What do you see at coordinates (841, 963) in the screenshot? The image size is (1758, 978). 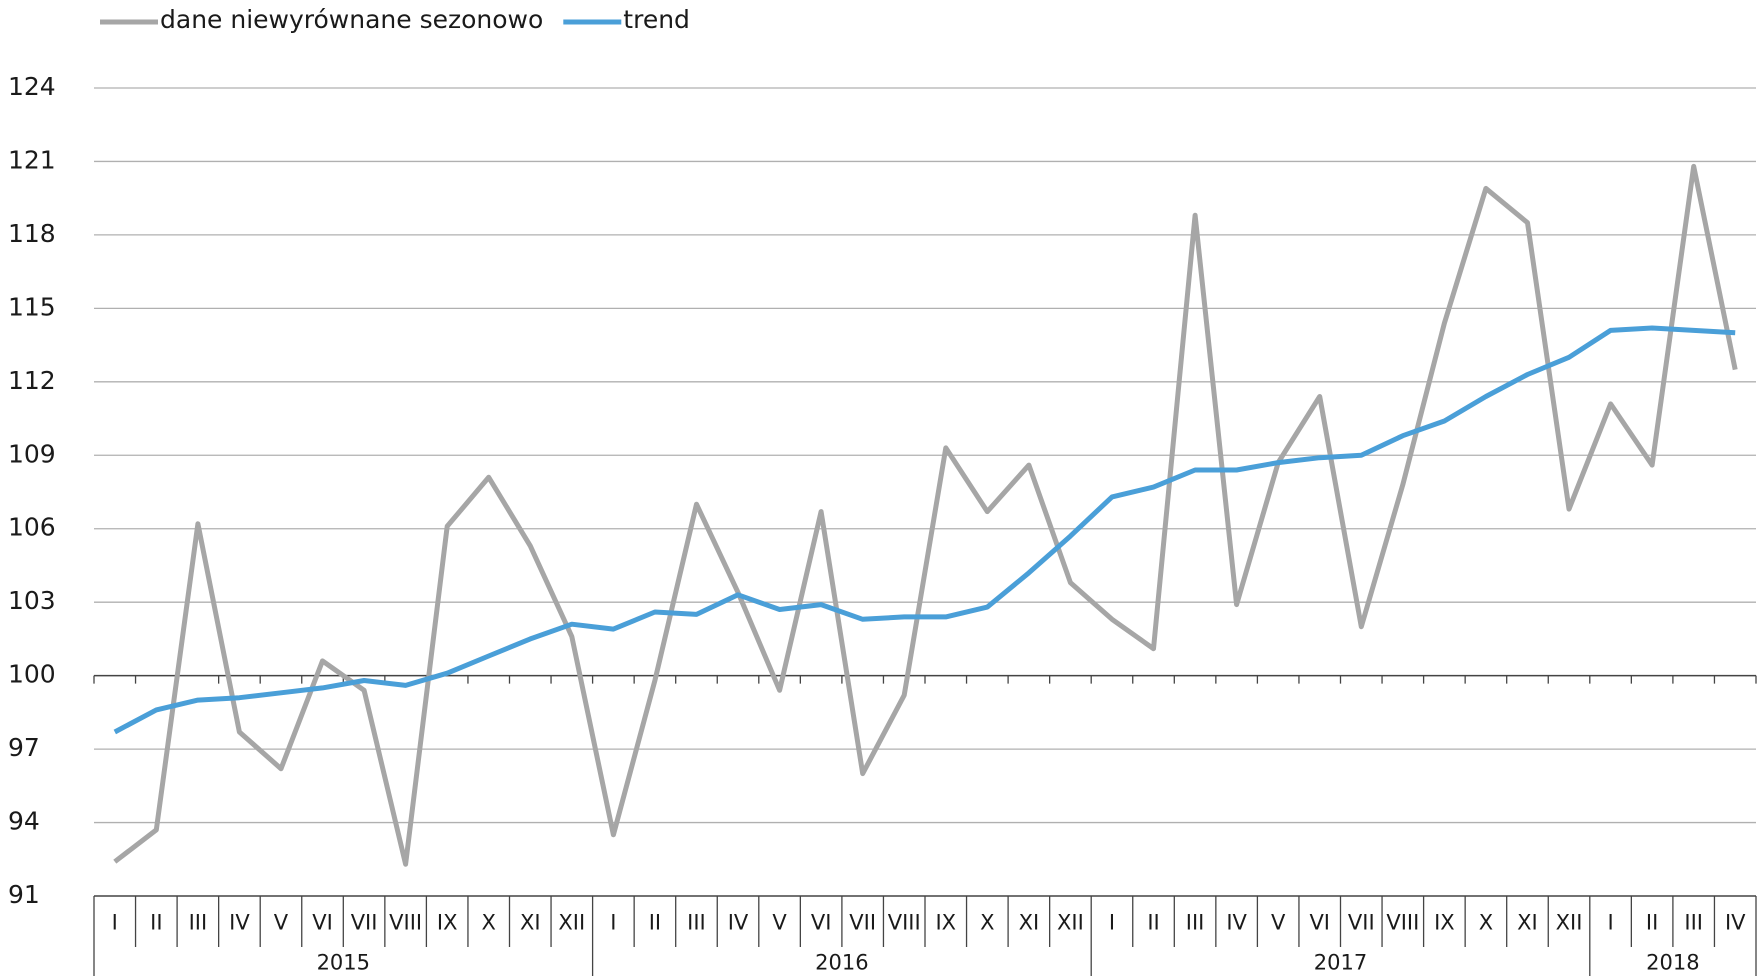 I see `group-label: 2016` at bounding box center [841, 963].